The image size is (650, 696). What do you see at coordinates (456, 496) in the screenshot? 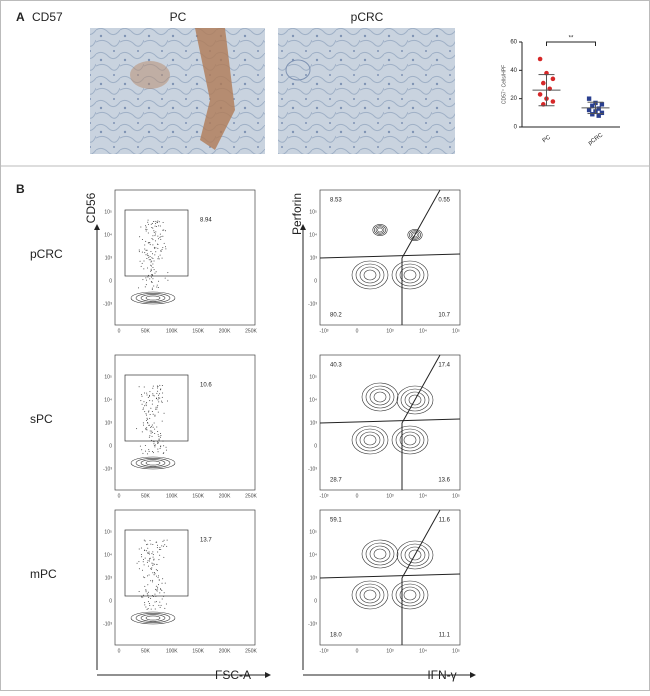
I see `x-tick-label: 10⁵` at bounding box center [456, 496].